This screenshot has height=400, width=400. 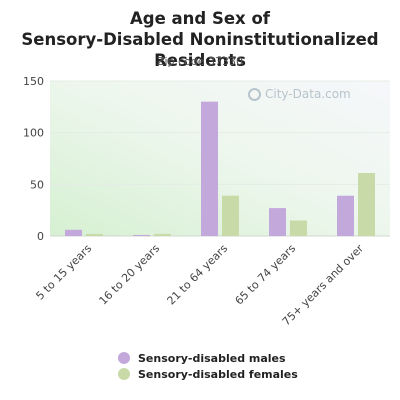 What do you see at coordinates (218, 374) in the screenshot?
I see `legend-label-females: Sensory-disabled females` at bounding box center [218, 374].